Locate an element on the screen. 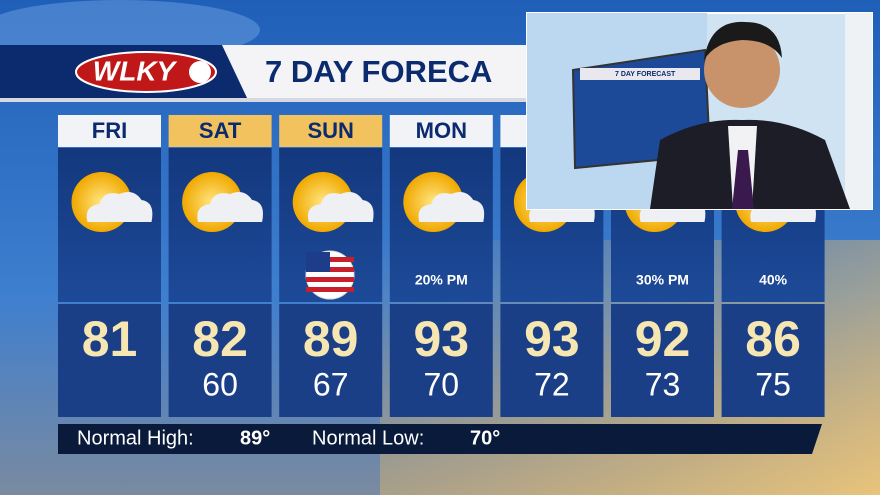 The width and height of the screenshot is (880, 500). low-temp: 67 is located at coordinates (331, 384).